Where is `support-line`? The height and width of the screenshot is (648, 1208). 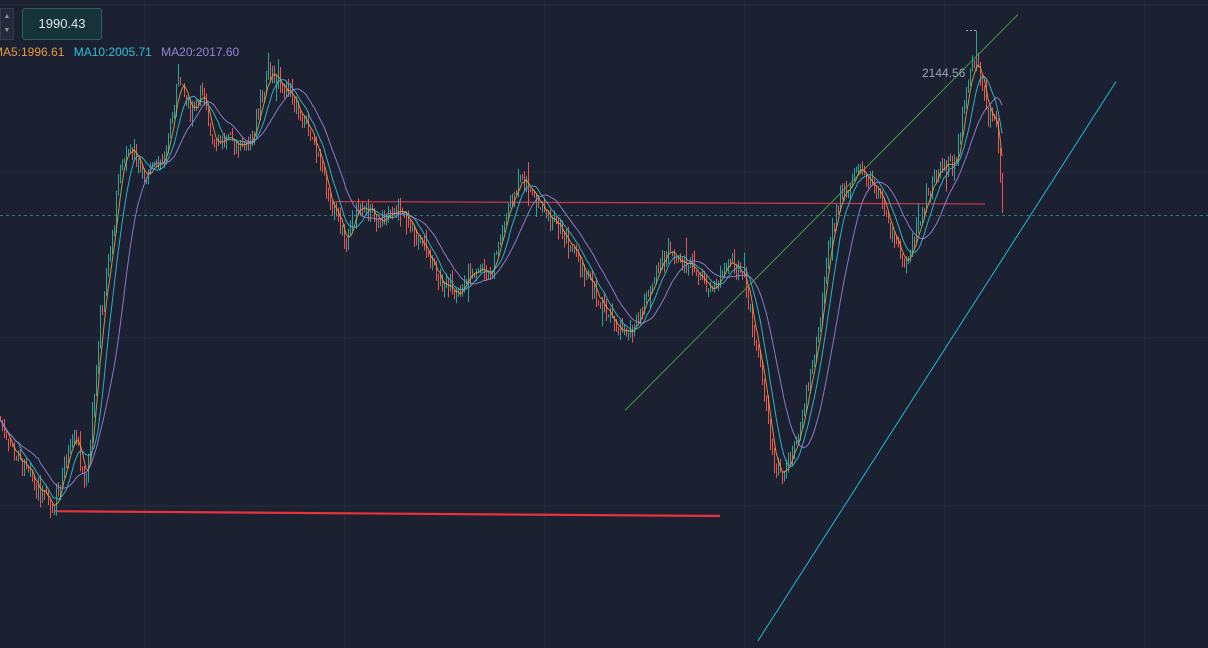 support-line is located at coordinates (387, 514).